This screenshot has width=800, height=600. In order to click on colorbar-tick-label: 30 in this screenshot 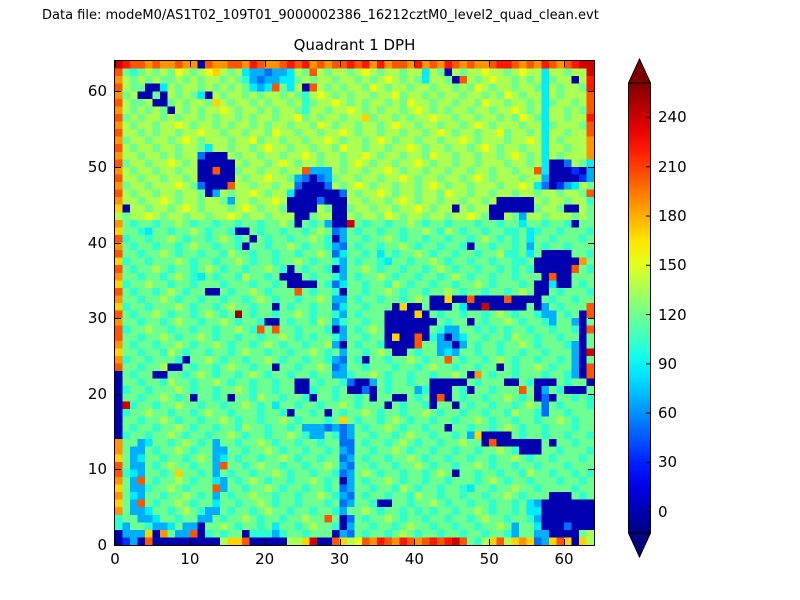, I will do `click(668, 462)`.